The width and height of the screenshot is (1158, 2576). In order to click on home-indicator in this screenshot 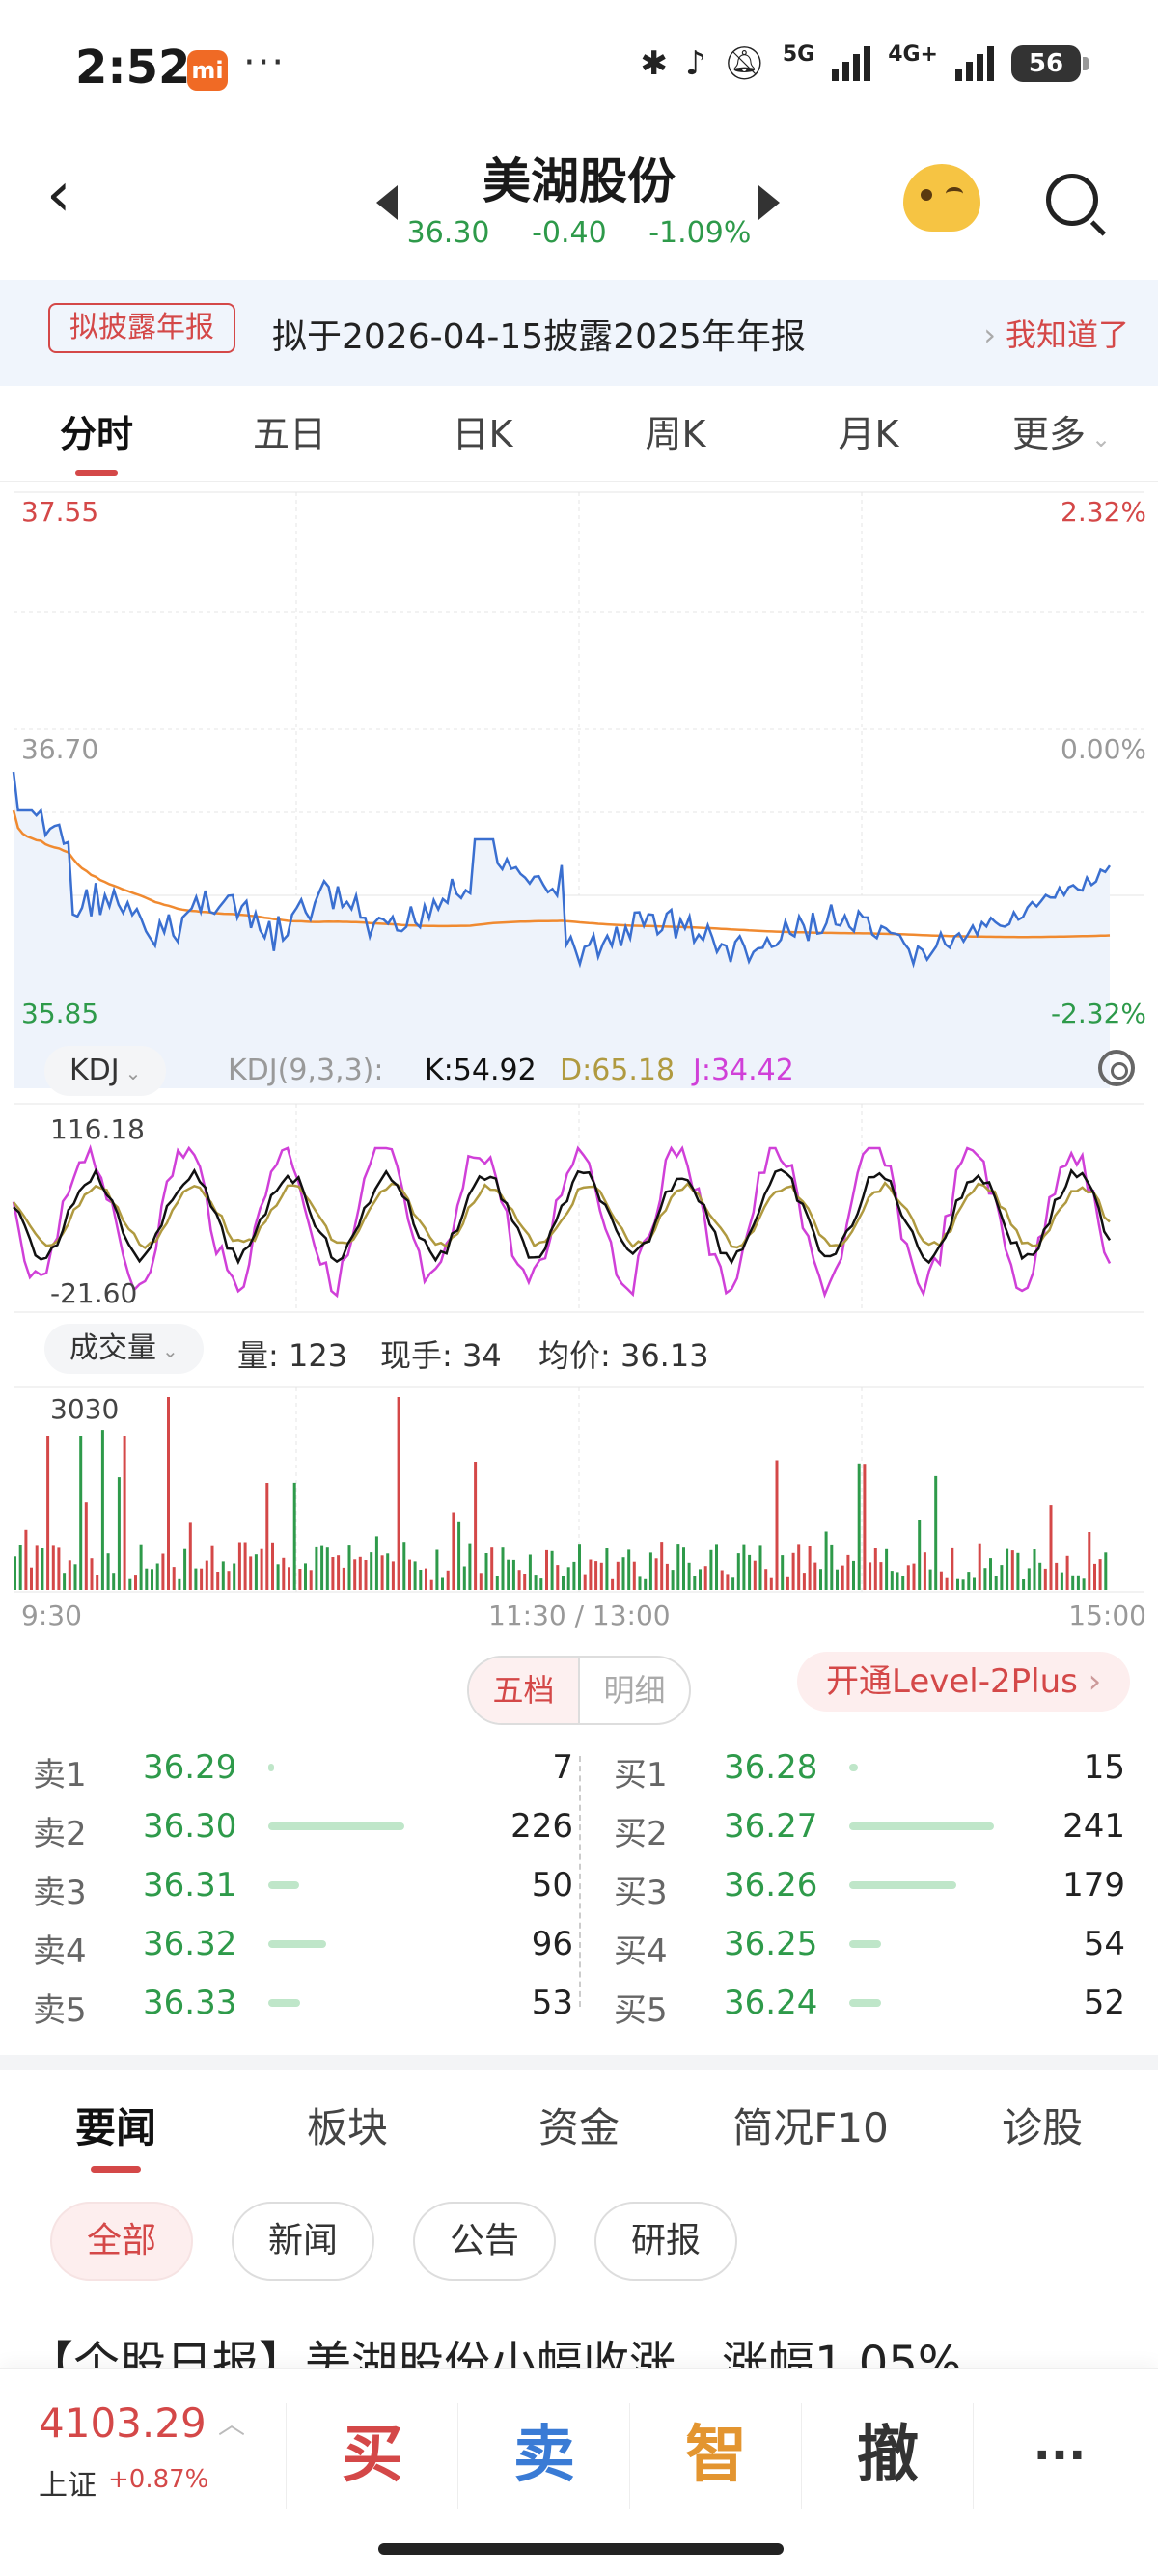, I will do `click(581, 2549)`.